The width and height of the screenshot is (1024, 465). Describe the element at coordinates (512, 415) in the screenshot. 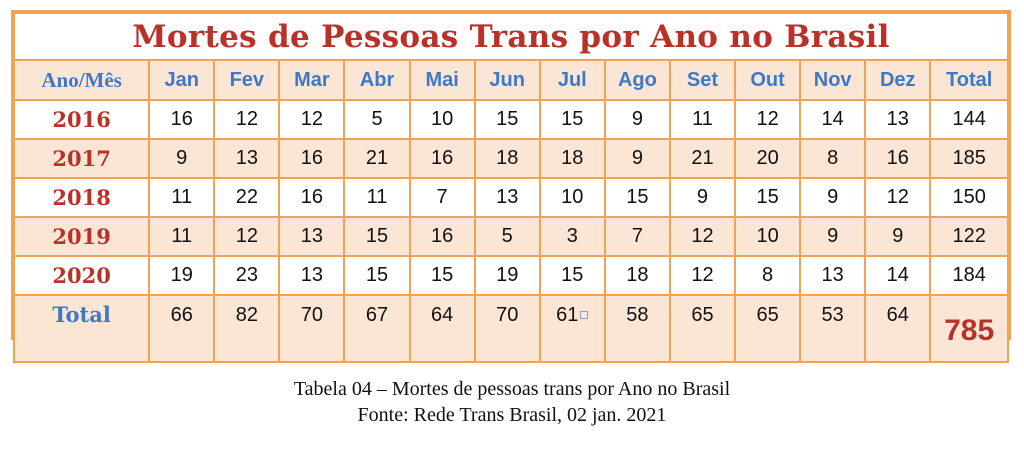

I see `table-source: Fonte: Rede Trans Brasil, 02 jan. 2021` at that location.